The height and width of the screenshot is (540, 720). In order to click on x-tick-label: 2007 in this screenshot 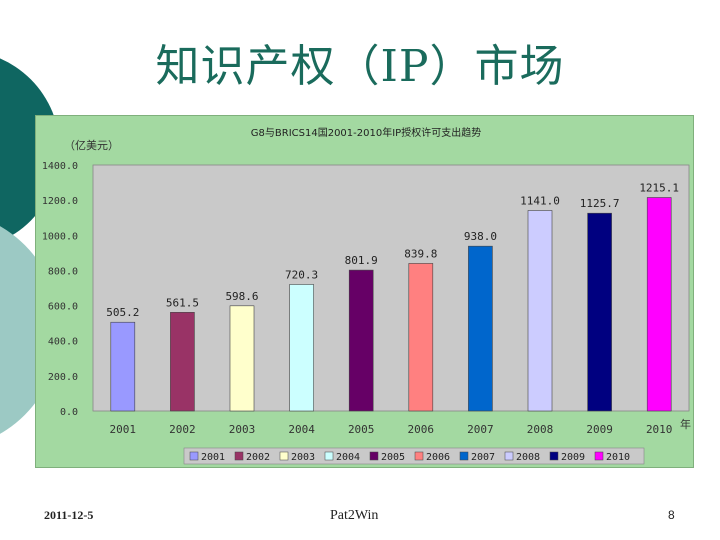, I will do `click(480, 429)`.